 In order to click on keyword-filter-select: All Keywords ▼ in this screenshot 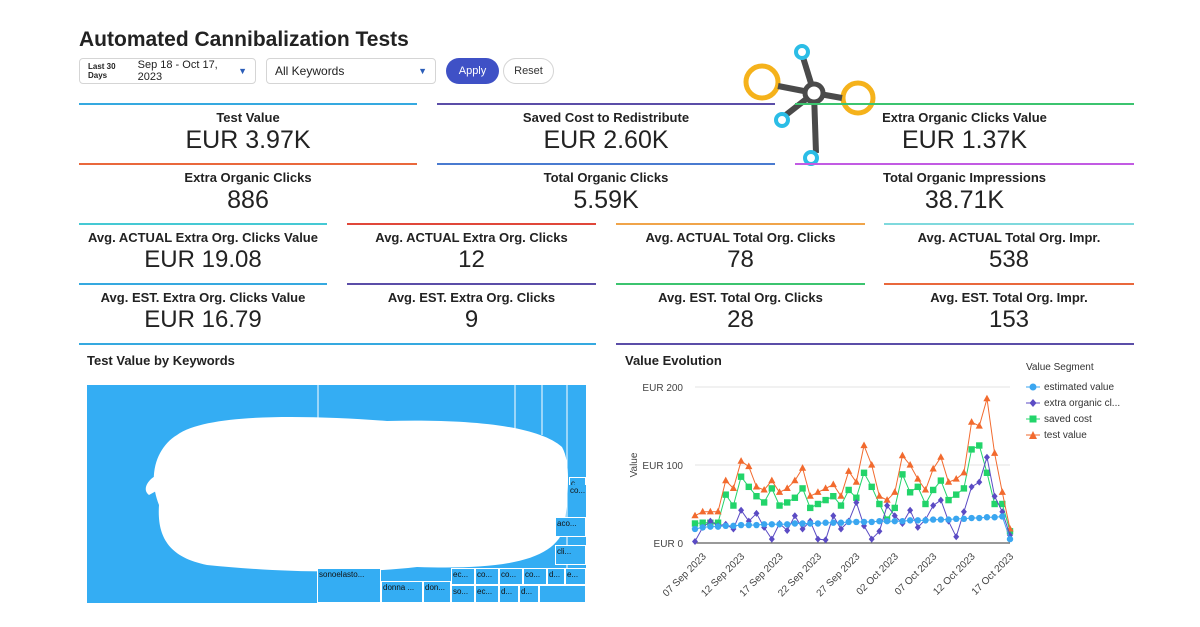, I will do `click(351, 71)`.